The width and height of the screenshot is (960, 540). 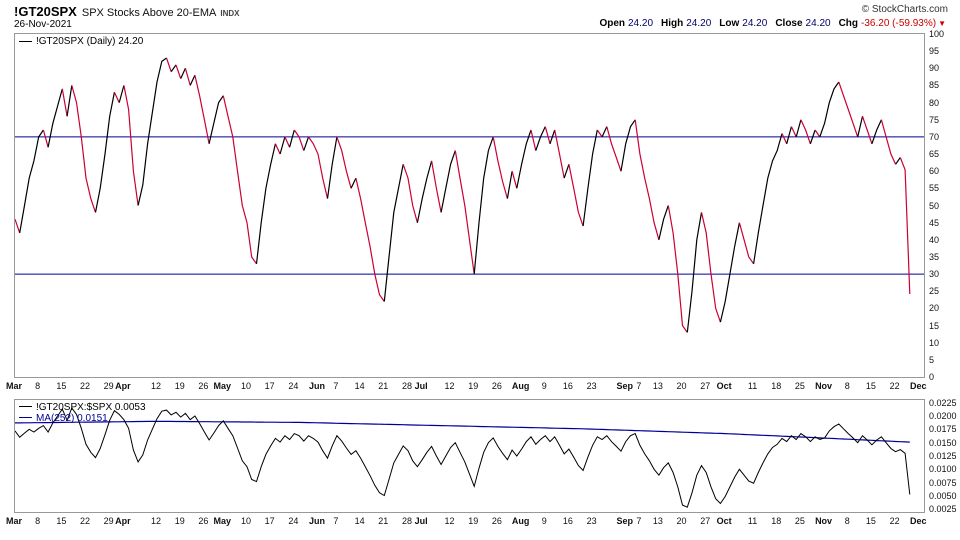 What do you see at coordinates (624, 521) in the screenshot?
I see `x-axis-label: Sep` at bounding box center [624, 521].